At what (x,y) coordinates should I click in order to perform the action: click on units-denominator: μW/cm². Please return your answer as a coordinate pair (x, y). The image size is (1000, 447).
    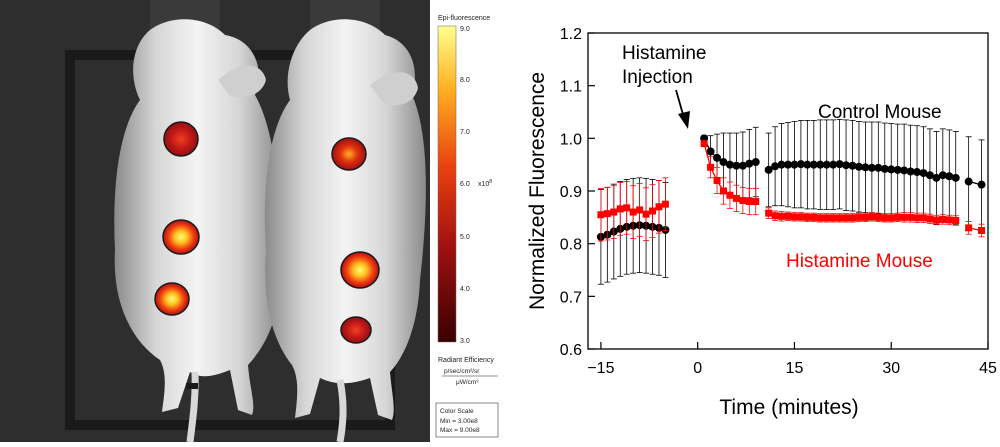
    Looking at the image, I should click on (467, 382).